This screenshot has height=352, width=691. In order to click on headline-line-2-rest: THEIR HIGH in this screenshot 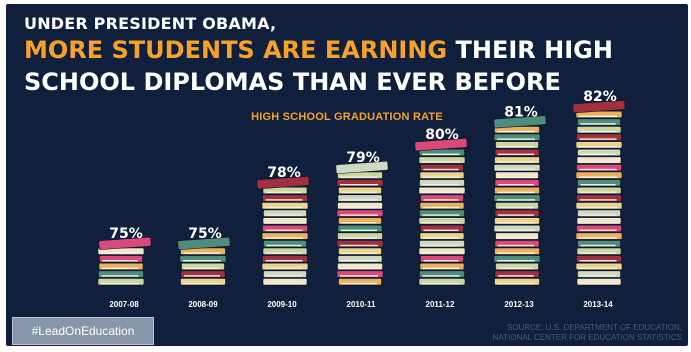, I will do `click(534, 50)`.